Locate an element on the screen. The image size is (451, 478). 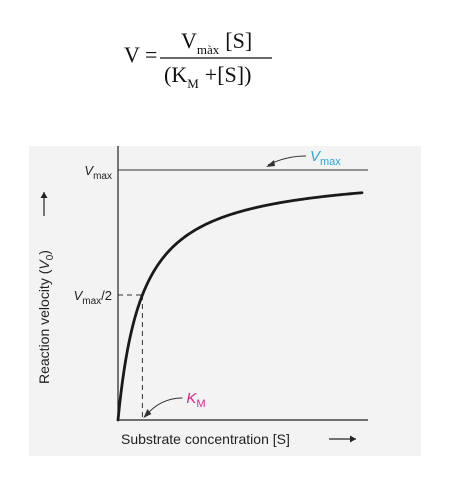
denominator-rest: +[S]) is located at coordinates (228, 74).